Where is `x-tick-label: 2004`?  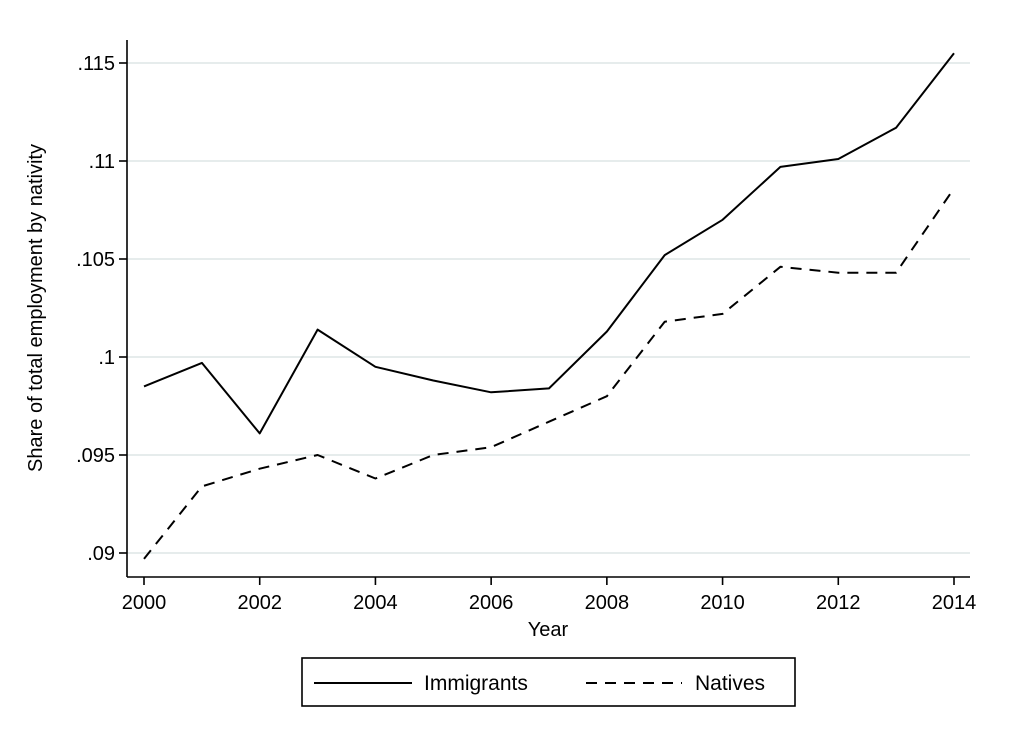 x-tick-label: 2004 is located at coordinates (375, 603).